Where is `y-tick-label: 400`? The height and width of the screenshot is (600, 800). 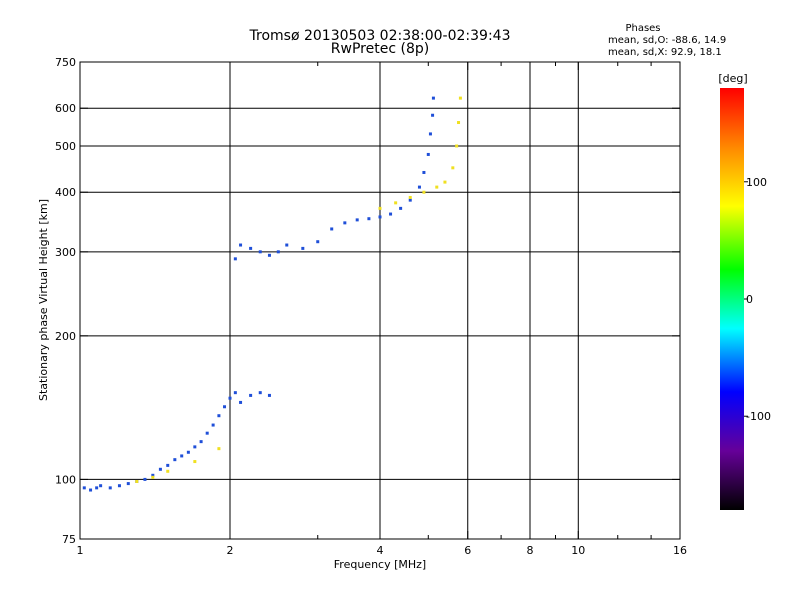 y-tick-label: 400 is located at coordinates (65, 192).